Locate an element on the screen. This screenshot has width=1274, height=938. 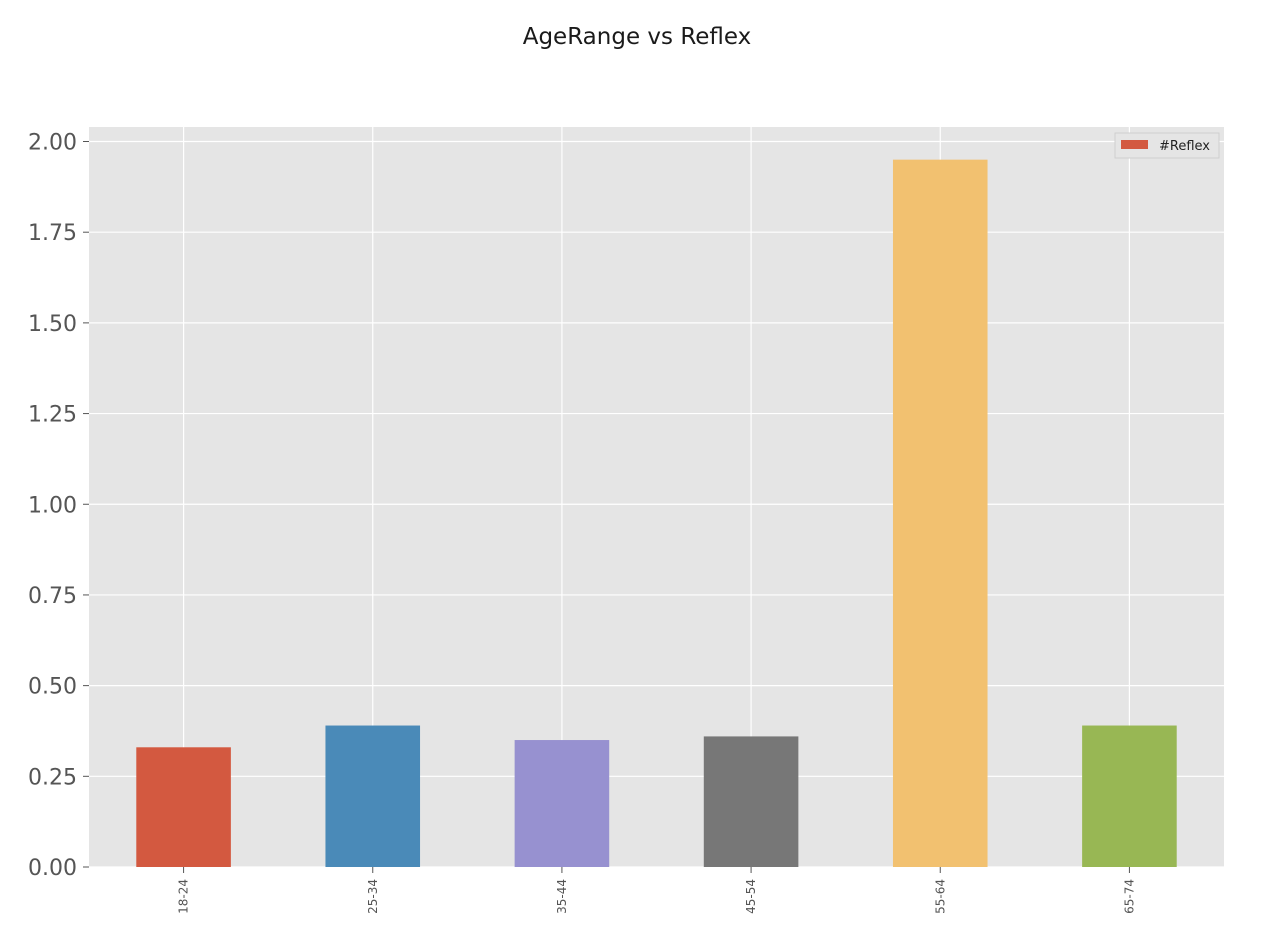
legend: #Reflex is located at coordinates (1167, 145).